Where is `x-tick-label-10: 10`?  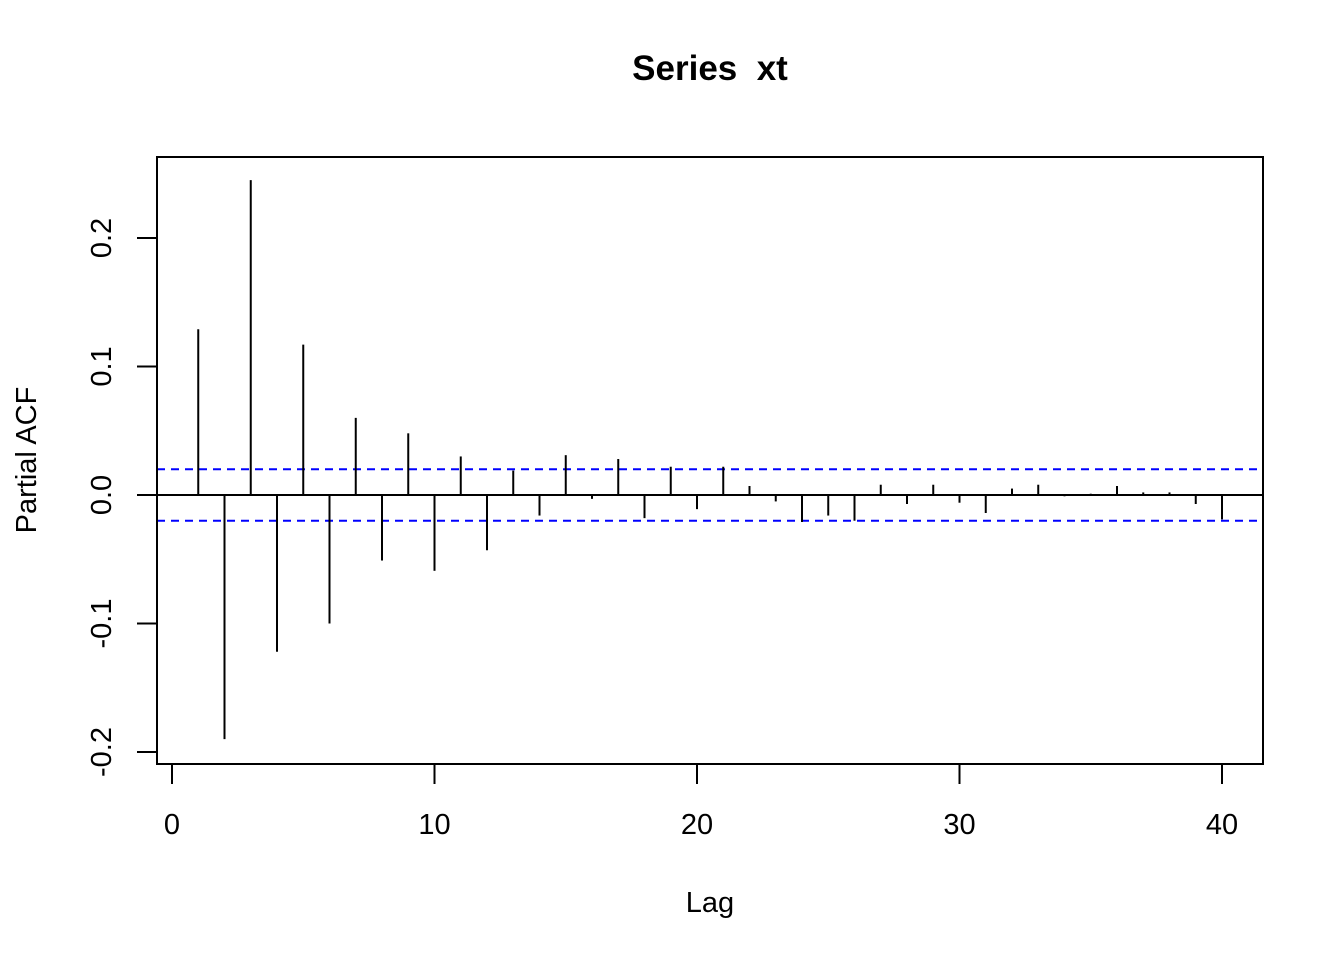
x-tick-label-10: 10 is located at coordinates (434, 825).